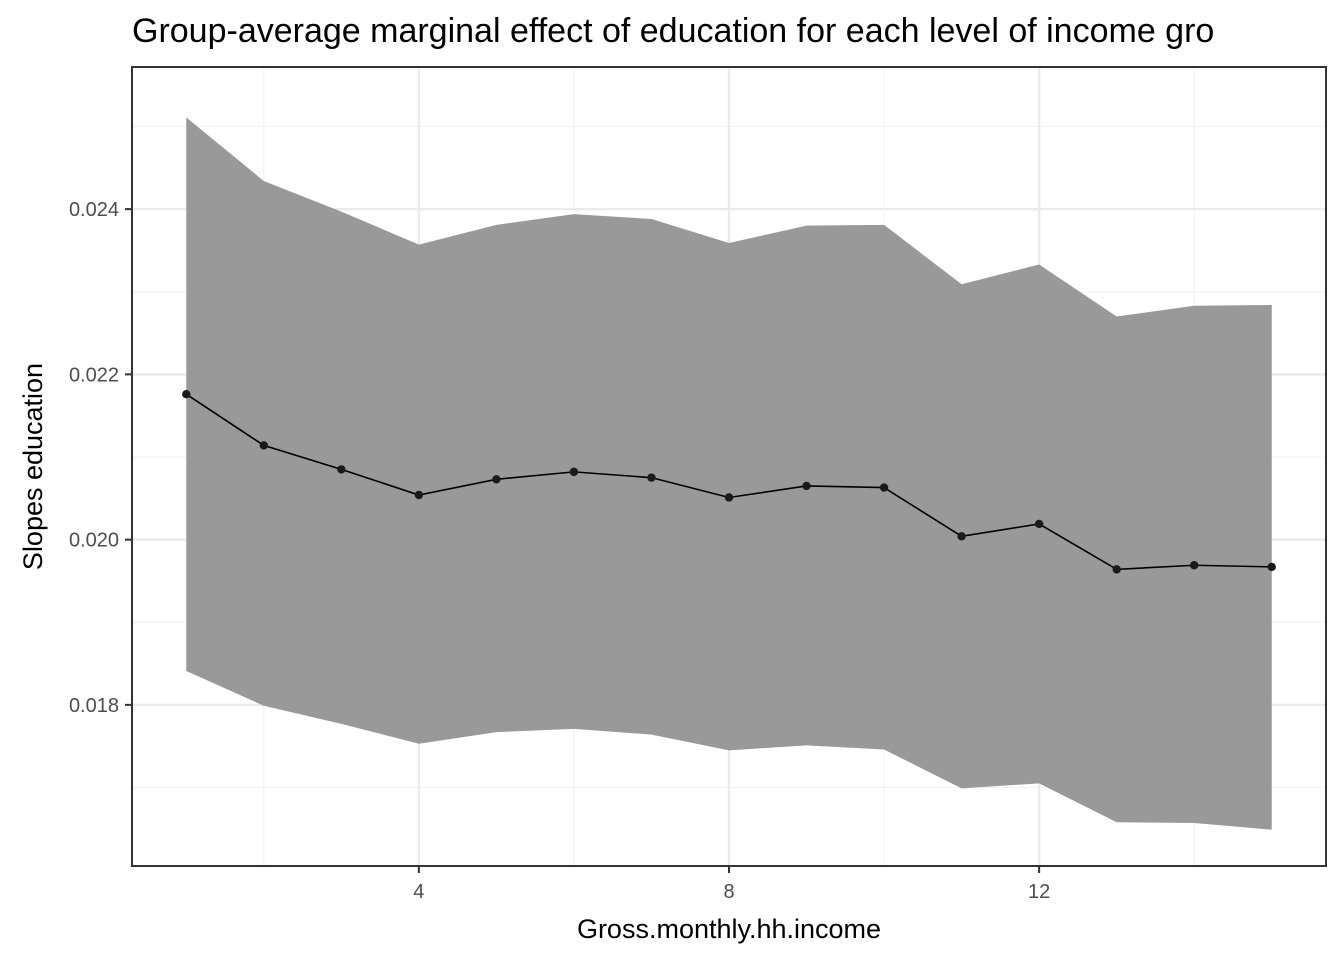  I want to click on y-axis-title: Slopes education, so click(33, 466).